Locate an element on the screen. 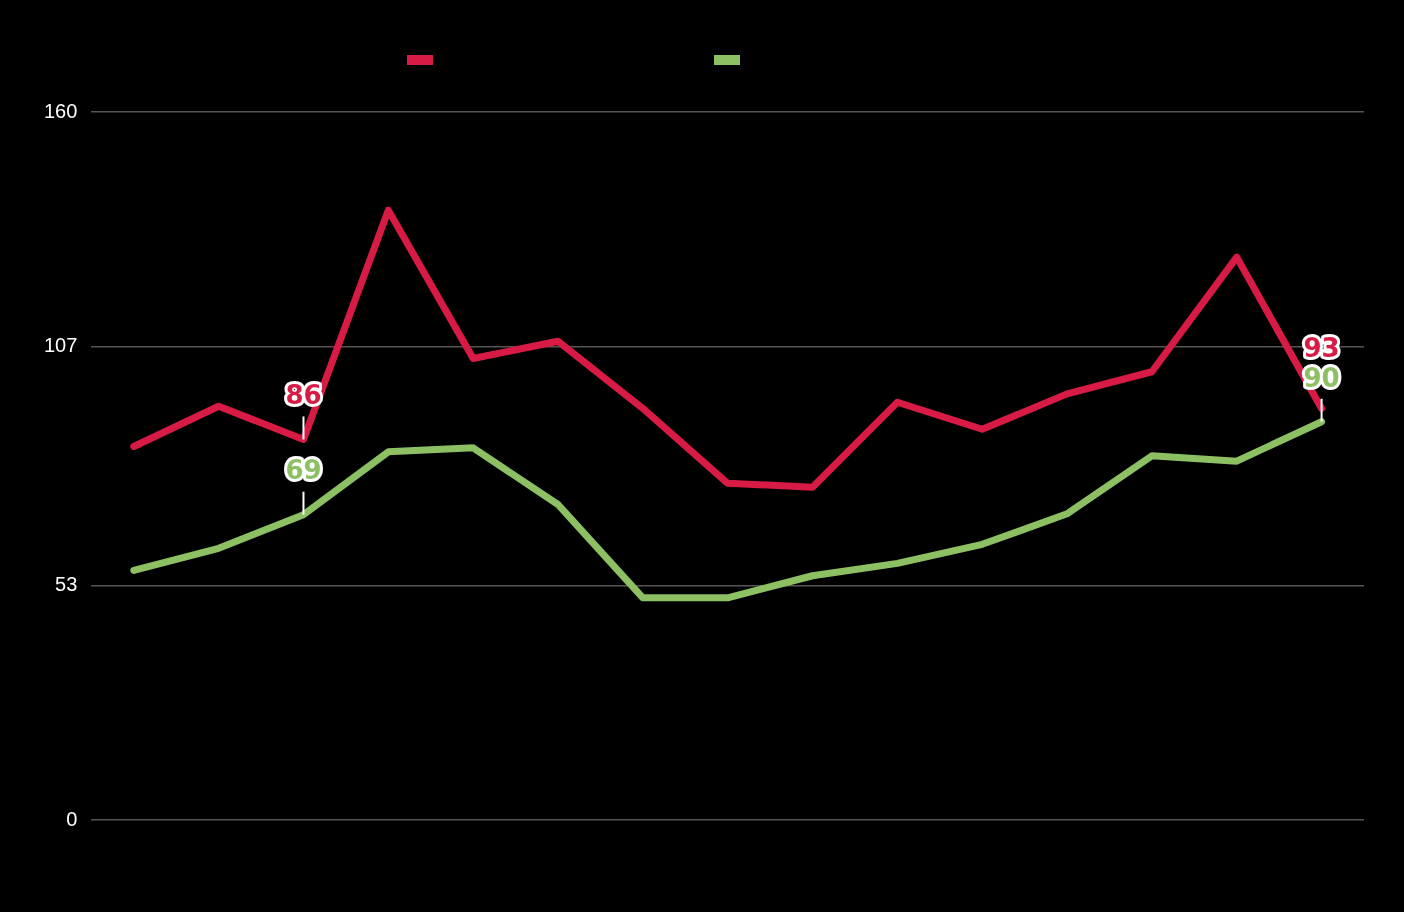 The image size is (1404, 912). y-tick-label: 107 is located at coordinates (60, 345).